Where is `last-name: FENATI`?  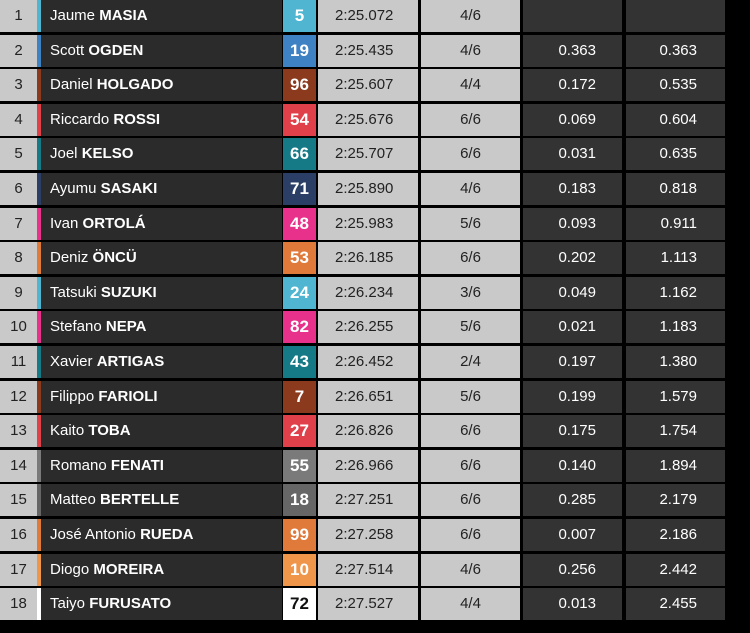 last-name: FENATI is located at coordinates (137, 465).